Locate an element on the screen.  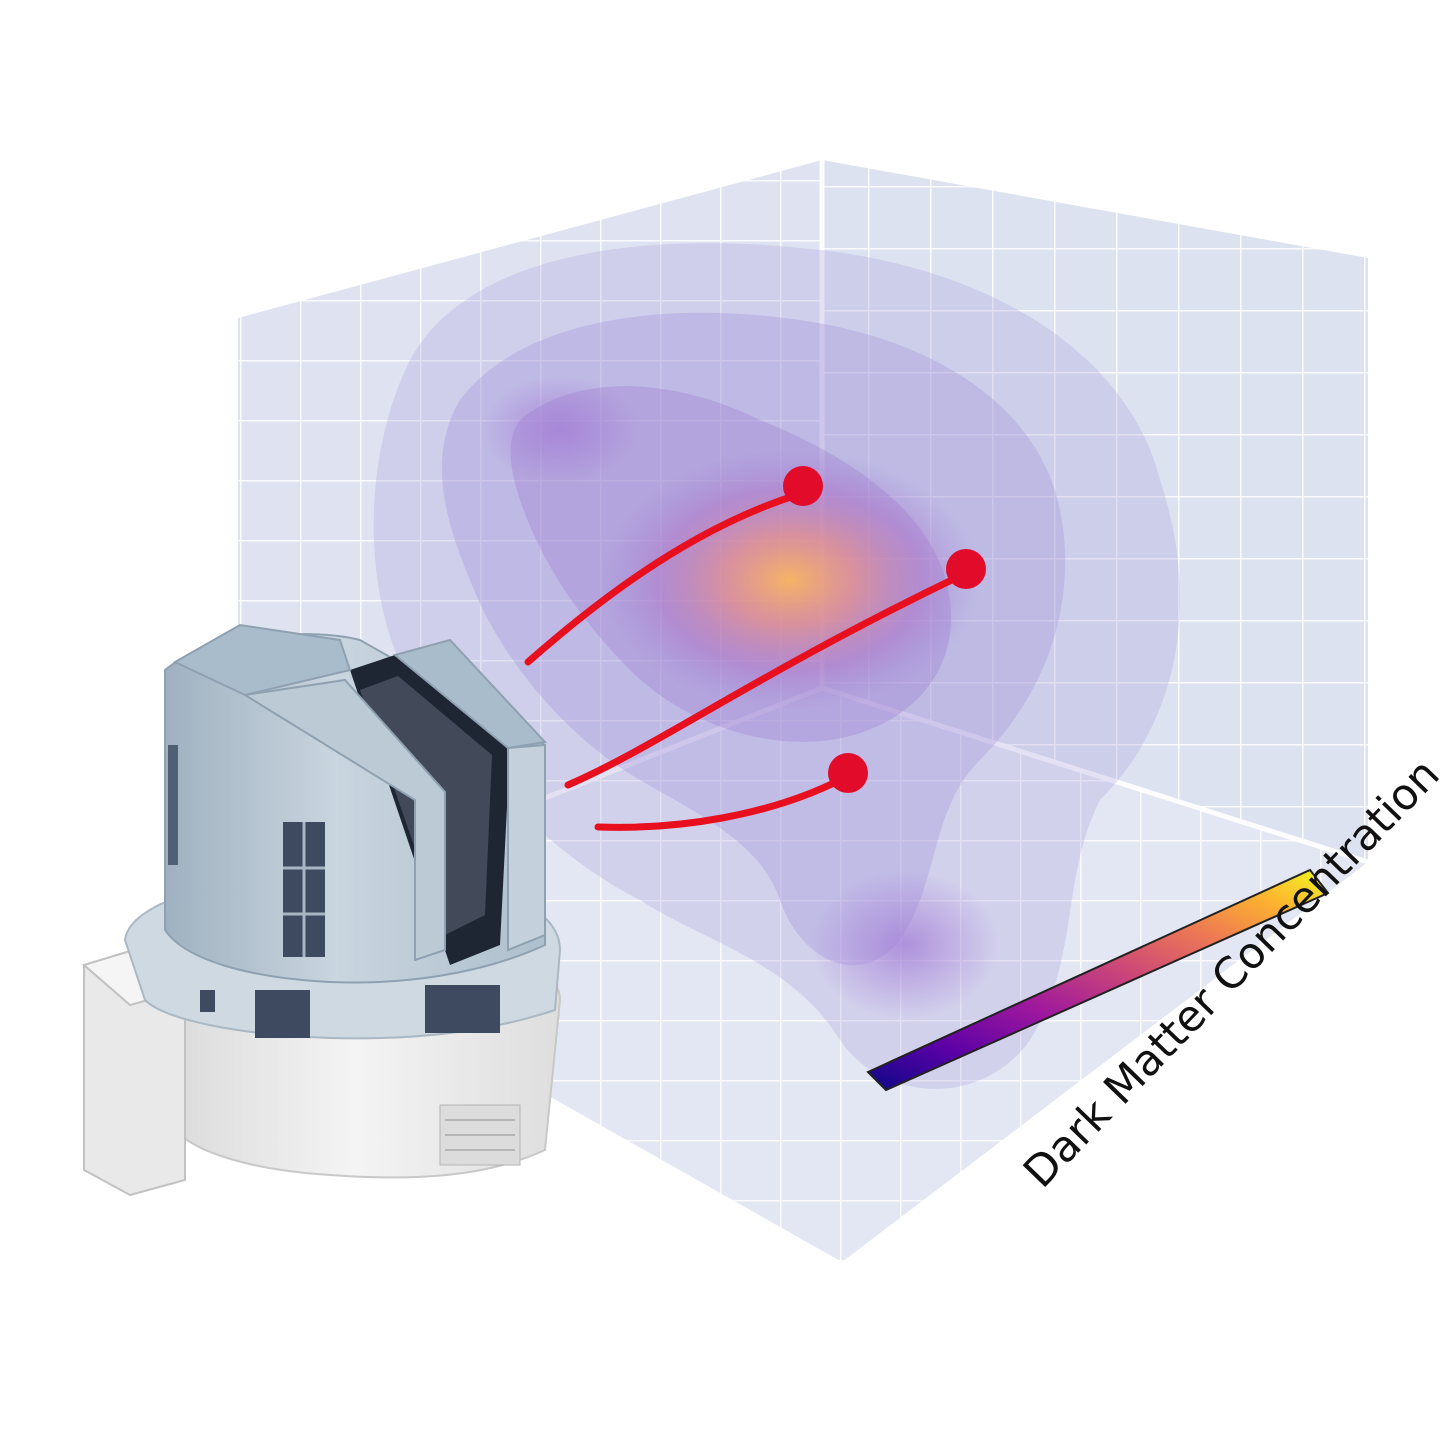
cloud-knot-lower is located at coordinates (905, 945).